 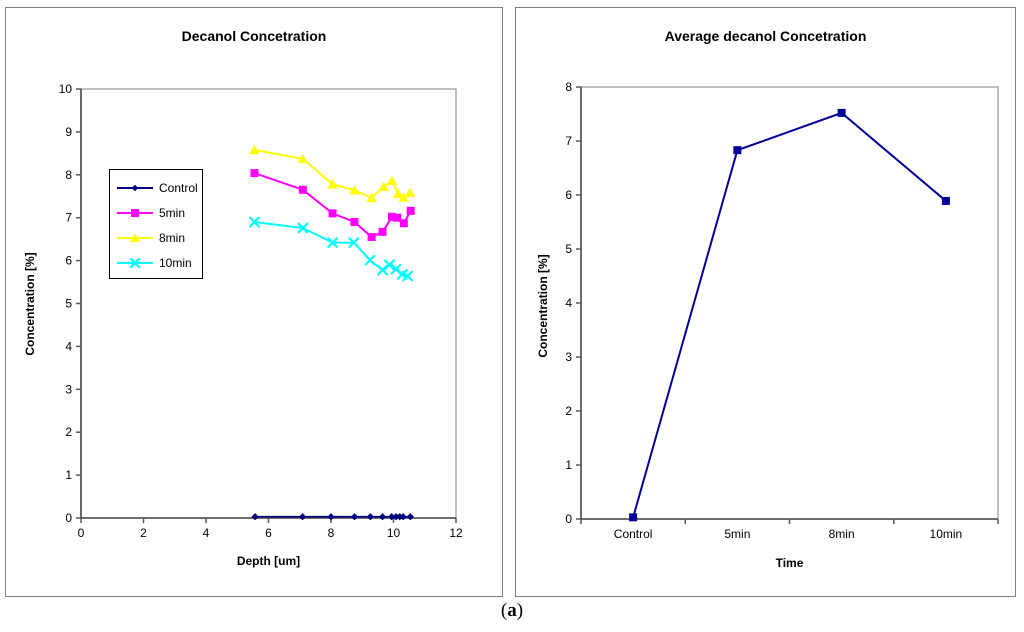 I want to click on legend-item-8min: 8min, so click(x=159, y=237).